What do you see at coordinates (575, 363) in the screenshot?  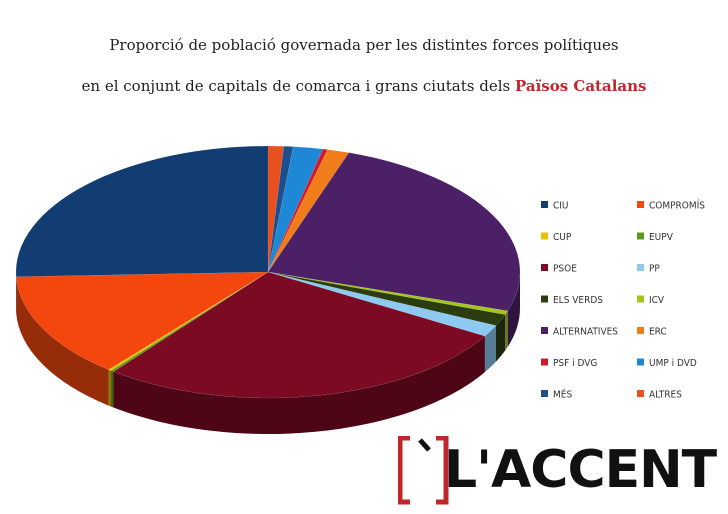 I see `legend-label-psf-i-dvg: PSF i DVG` at bounding box center [575, 363].